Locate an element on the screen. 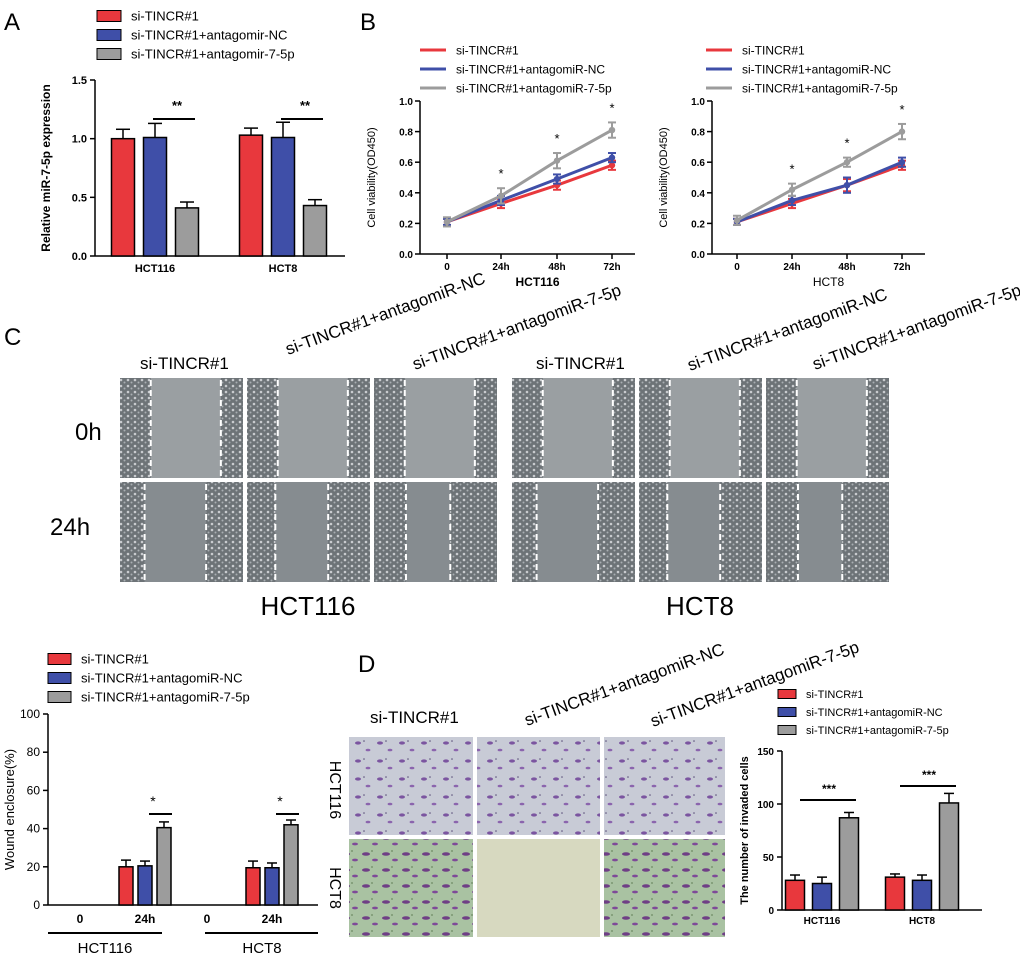 This screenshot has width=1020, height=960. y-axis-label: The number of invaded cells is located at coordinates (745, 830).